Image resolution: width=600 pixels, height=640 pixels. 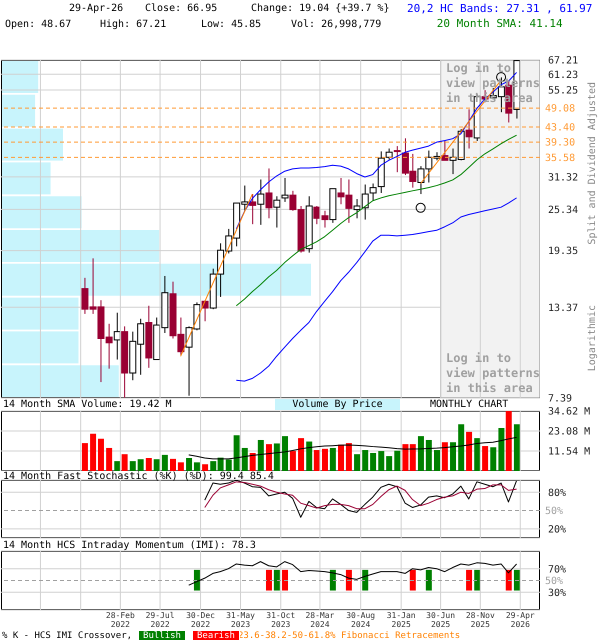 What do you see at coordinates (563, 61) in the screenshot?
I see `y-tick-label: 67.21` at bounding box center [563, 61].